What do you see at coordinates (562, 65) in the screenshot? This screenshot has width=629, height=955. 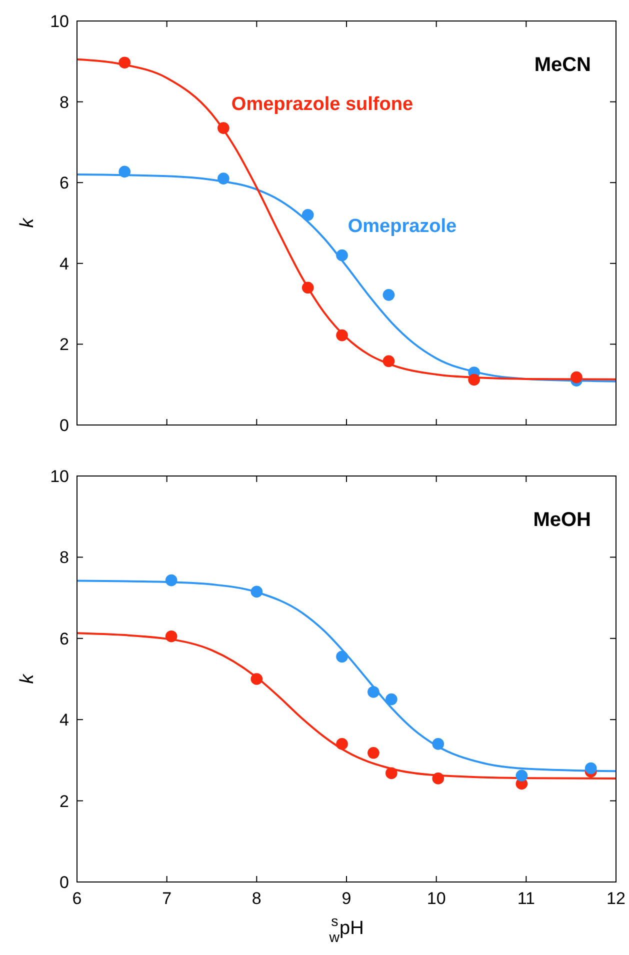 I see `annotation: MeCN` at bounding box center [562, 65].